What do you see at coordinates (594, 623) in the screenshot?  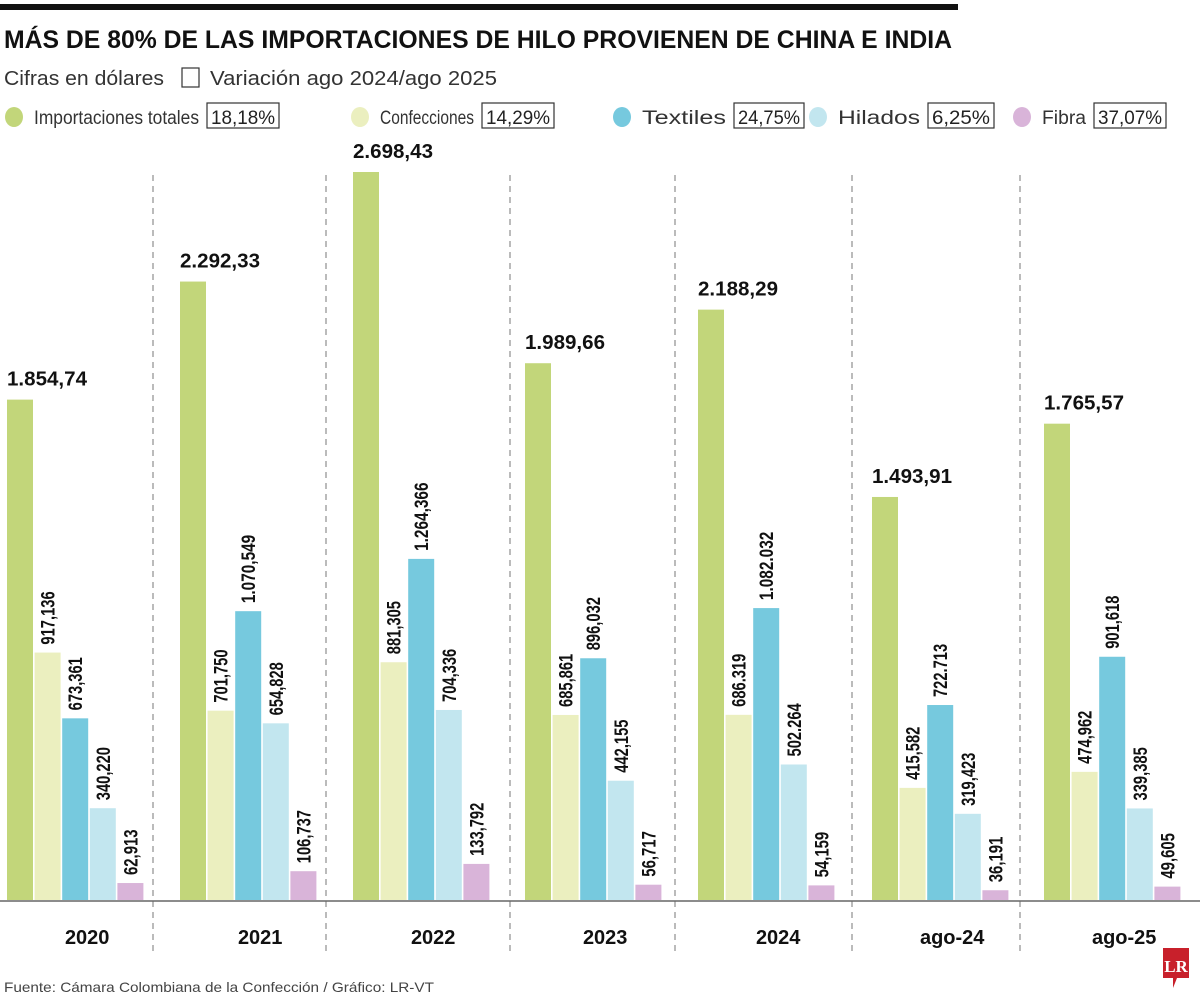 I see `data-label: 896,032` at bounding box center [594, 623].